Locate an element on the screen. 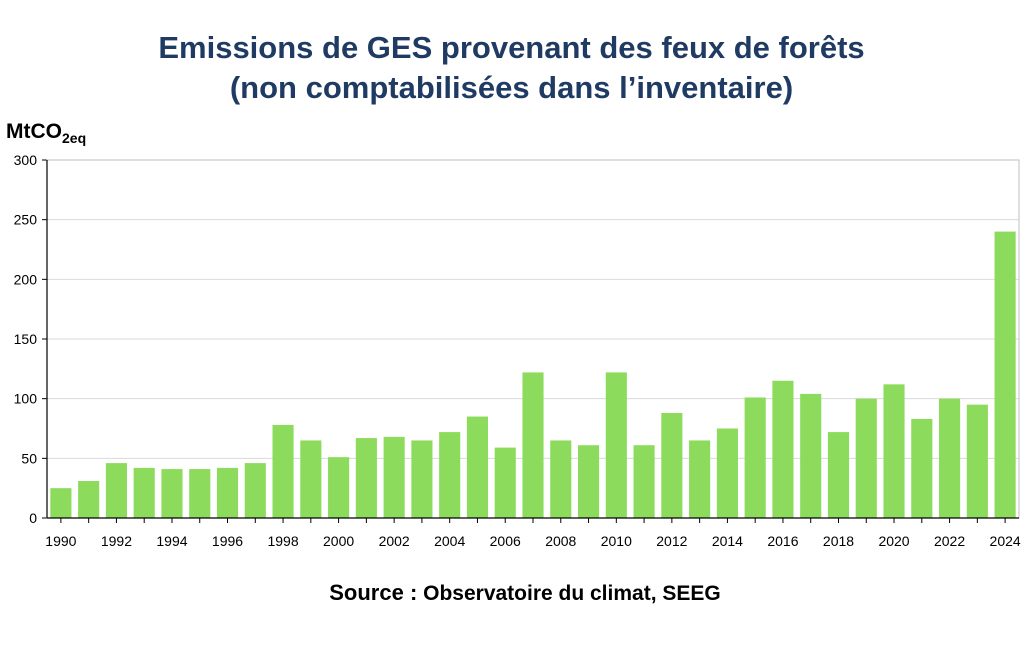 The image size is (1023, 656). x-tick-label: 2018 is located at coordinates (838, 541).